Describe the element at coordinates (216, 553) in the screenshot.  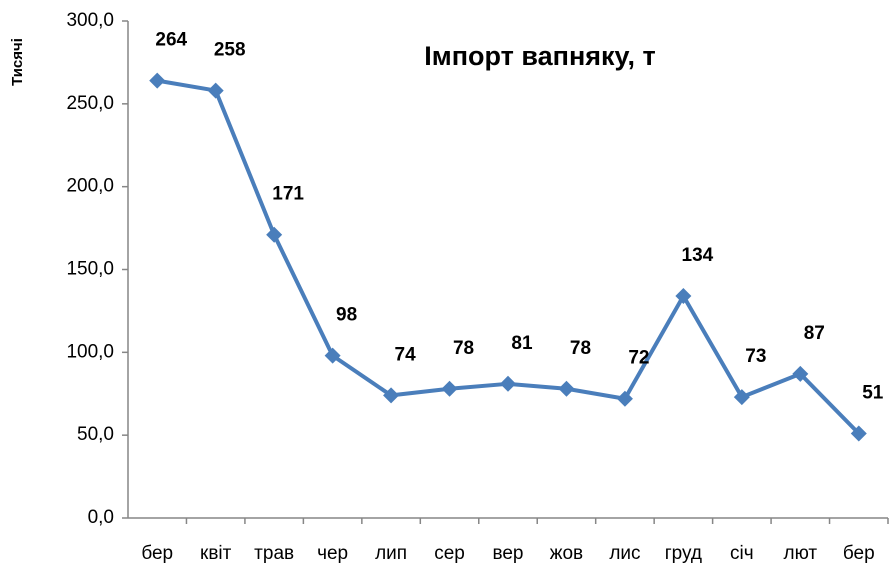
I see `x-tick-label: квіт` at that location.